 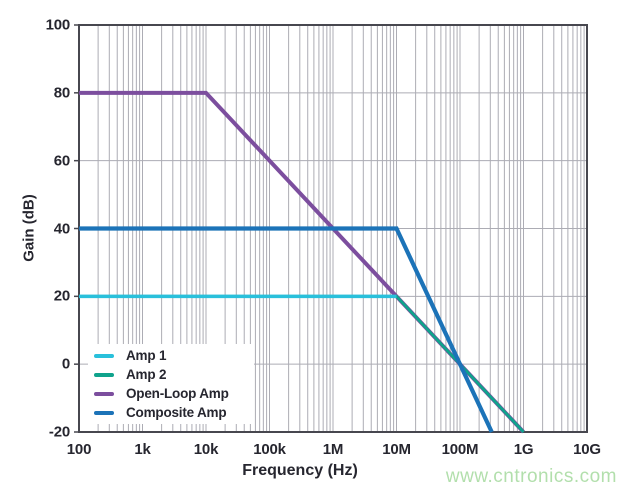 What do you see at coordinates (171, 374) in the screenshot?
I see `legend-item-amp-2: Amp 2` at bounding box center [171, 374].